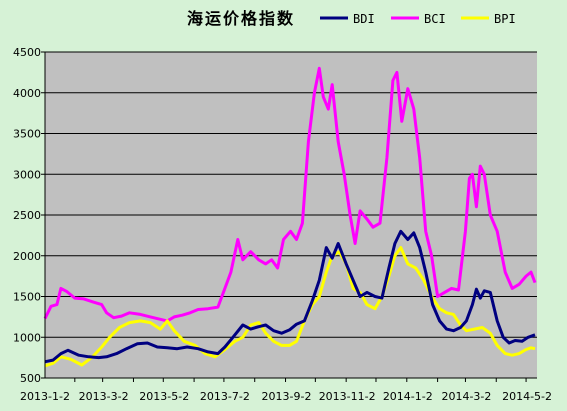  I want to click on y-tick-label: 3500, so click(27, 134).